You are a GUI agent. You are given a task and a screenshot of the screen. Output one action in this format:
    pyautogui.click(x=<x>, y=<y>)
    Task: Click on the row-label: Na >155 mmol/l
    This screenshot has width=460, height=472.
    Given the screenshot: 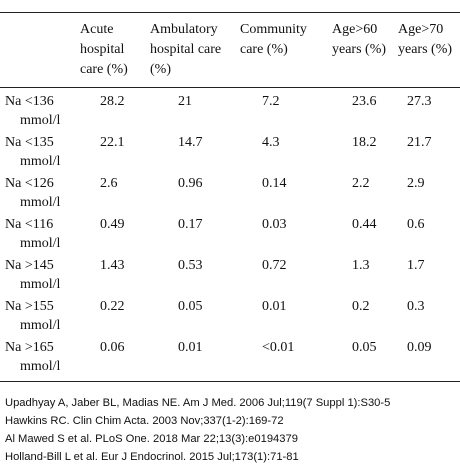 What is the action you would take?
    pyautogui.click(x=33, y=316)
    